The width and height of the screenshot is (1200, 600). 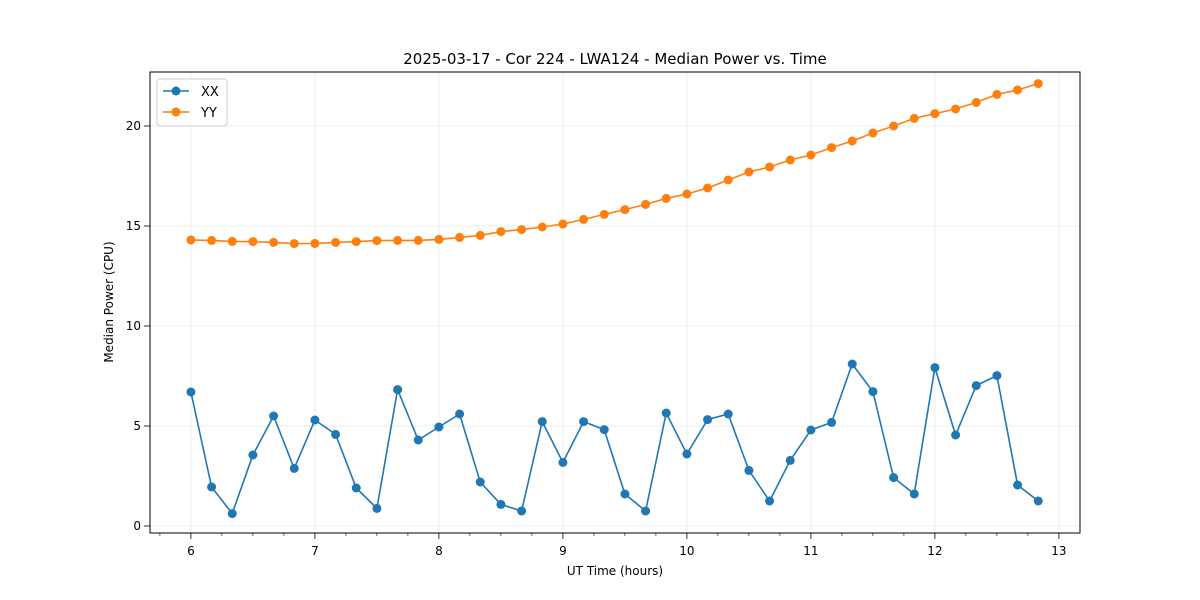 What do you see at coordinates (109, 301) in the screenshot?
I see `y-axis-label: Median Power (CPU)` at bounding box center [109, 301].